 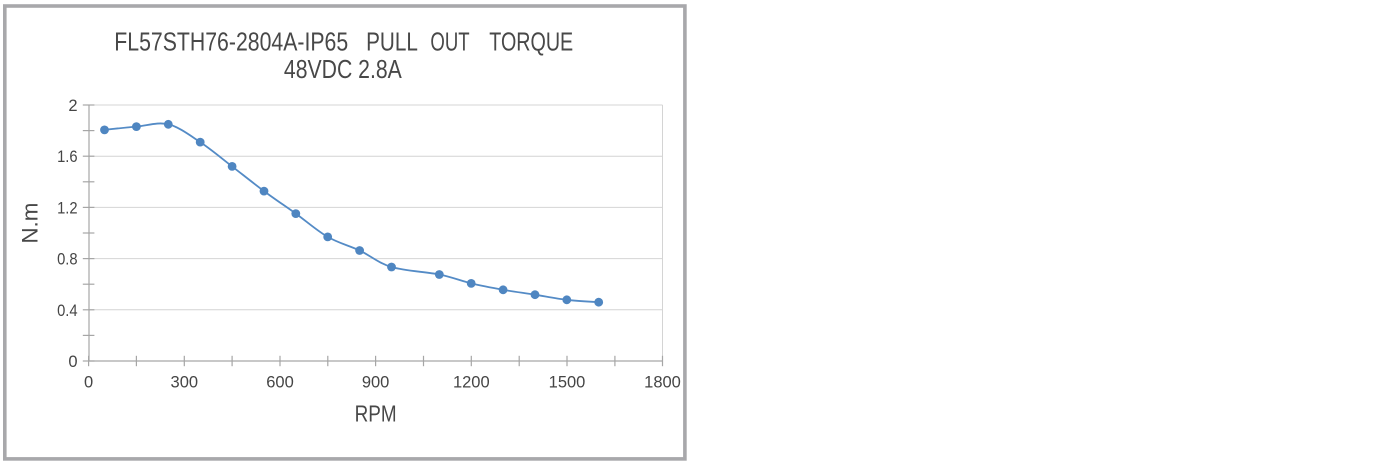 What do you see at coordinates (531, 43) in the screenshot?
I see `svg-text: TORQUE` at bounding box center [531, 43].